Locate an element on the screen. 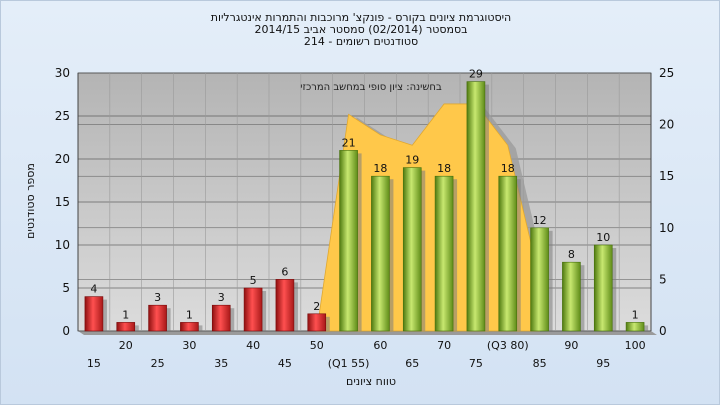 The width and height of the screenshot is (720, 406). x-tick-label: 50 is located at coordinates (317, 345).